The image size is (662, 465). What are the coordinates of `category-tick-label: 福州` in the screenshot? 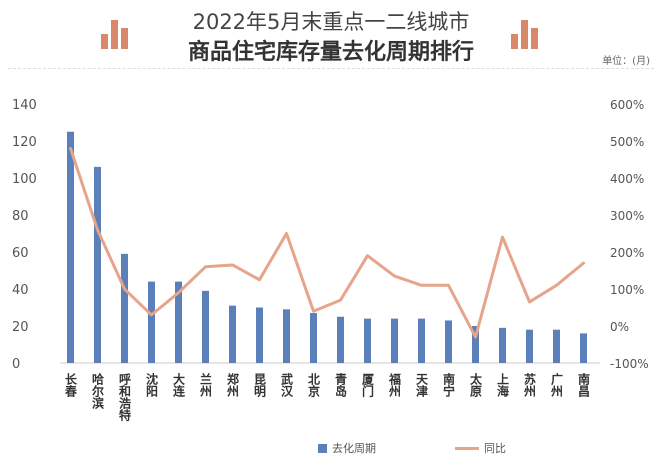 It's located at (395, 385).